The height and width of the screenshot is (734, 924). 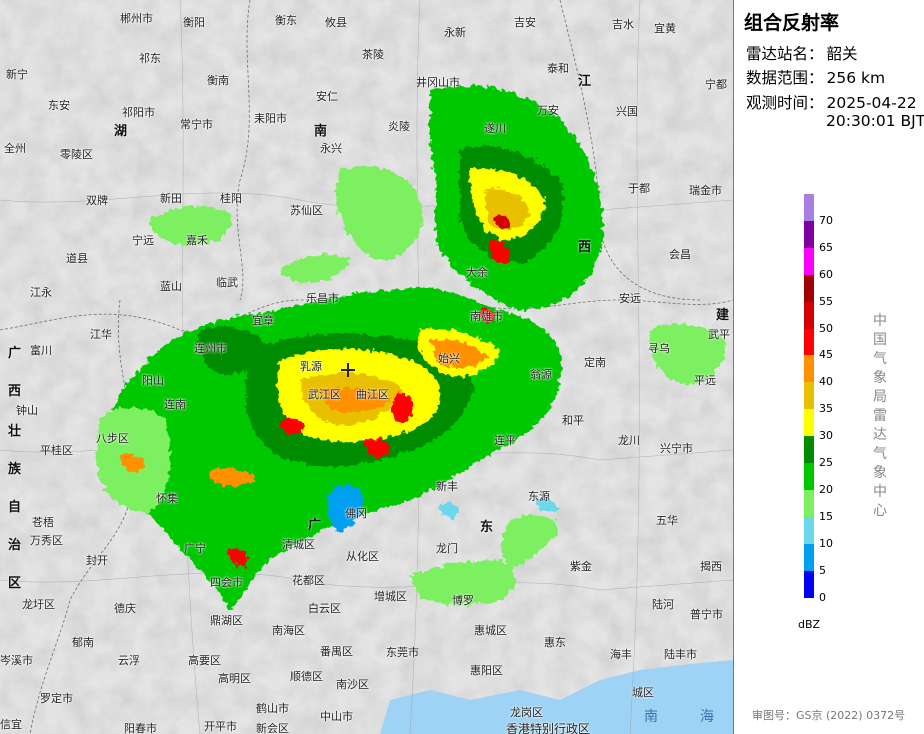 I want to click on scale-value: 15, so click(x=826, y=516).